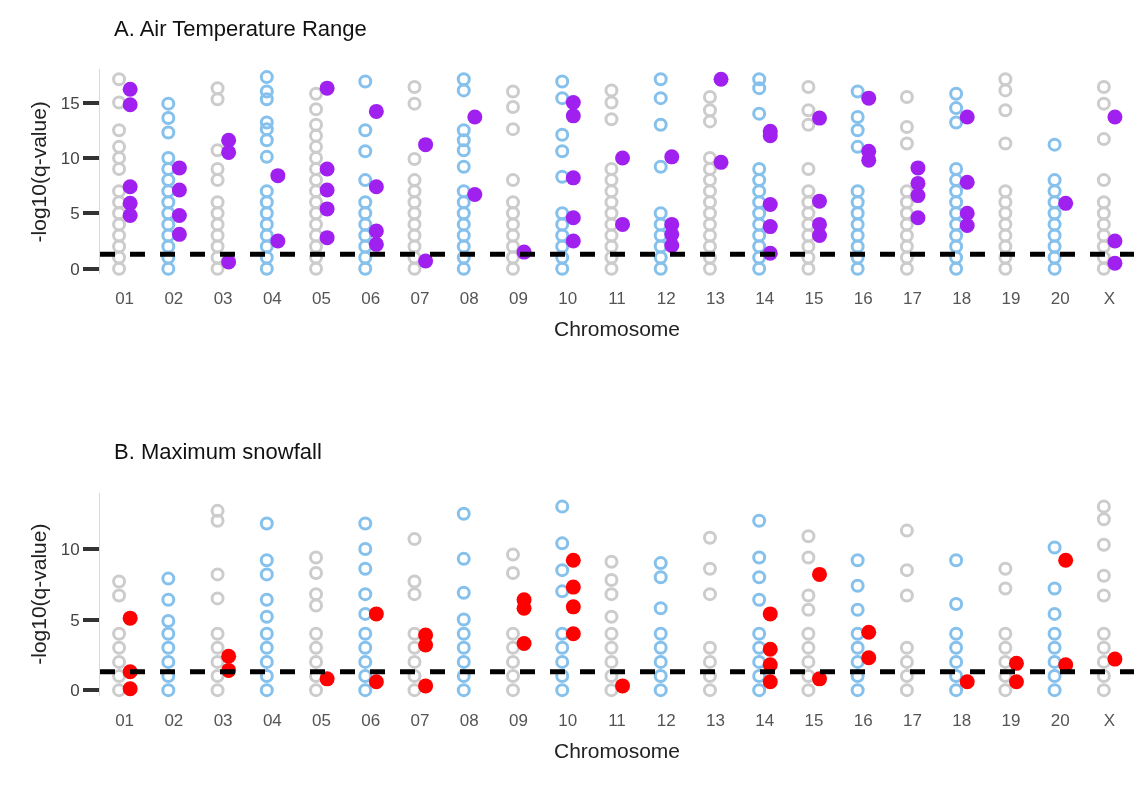 Image resolution: width=1134 pixels, height=792 pixels. I want to click on chart-title: A. Air Temperature Range, so click(240, 28).